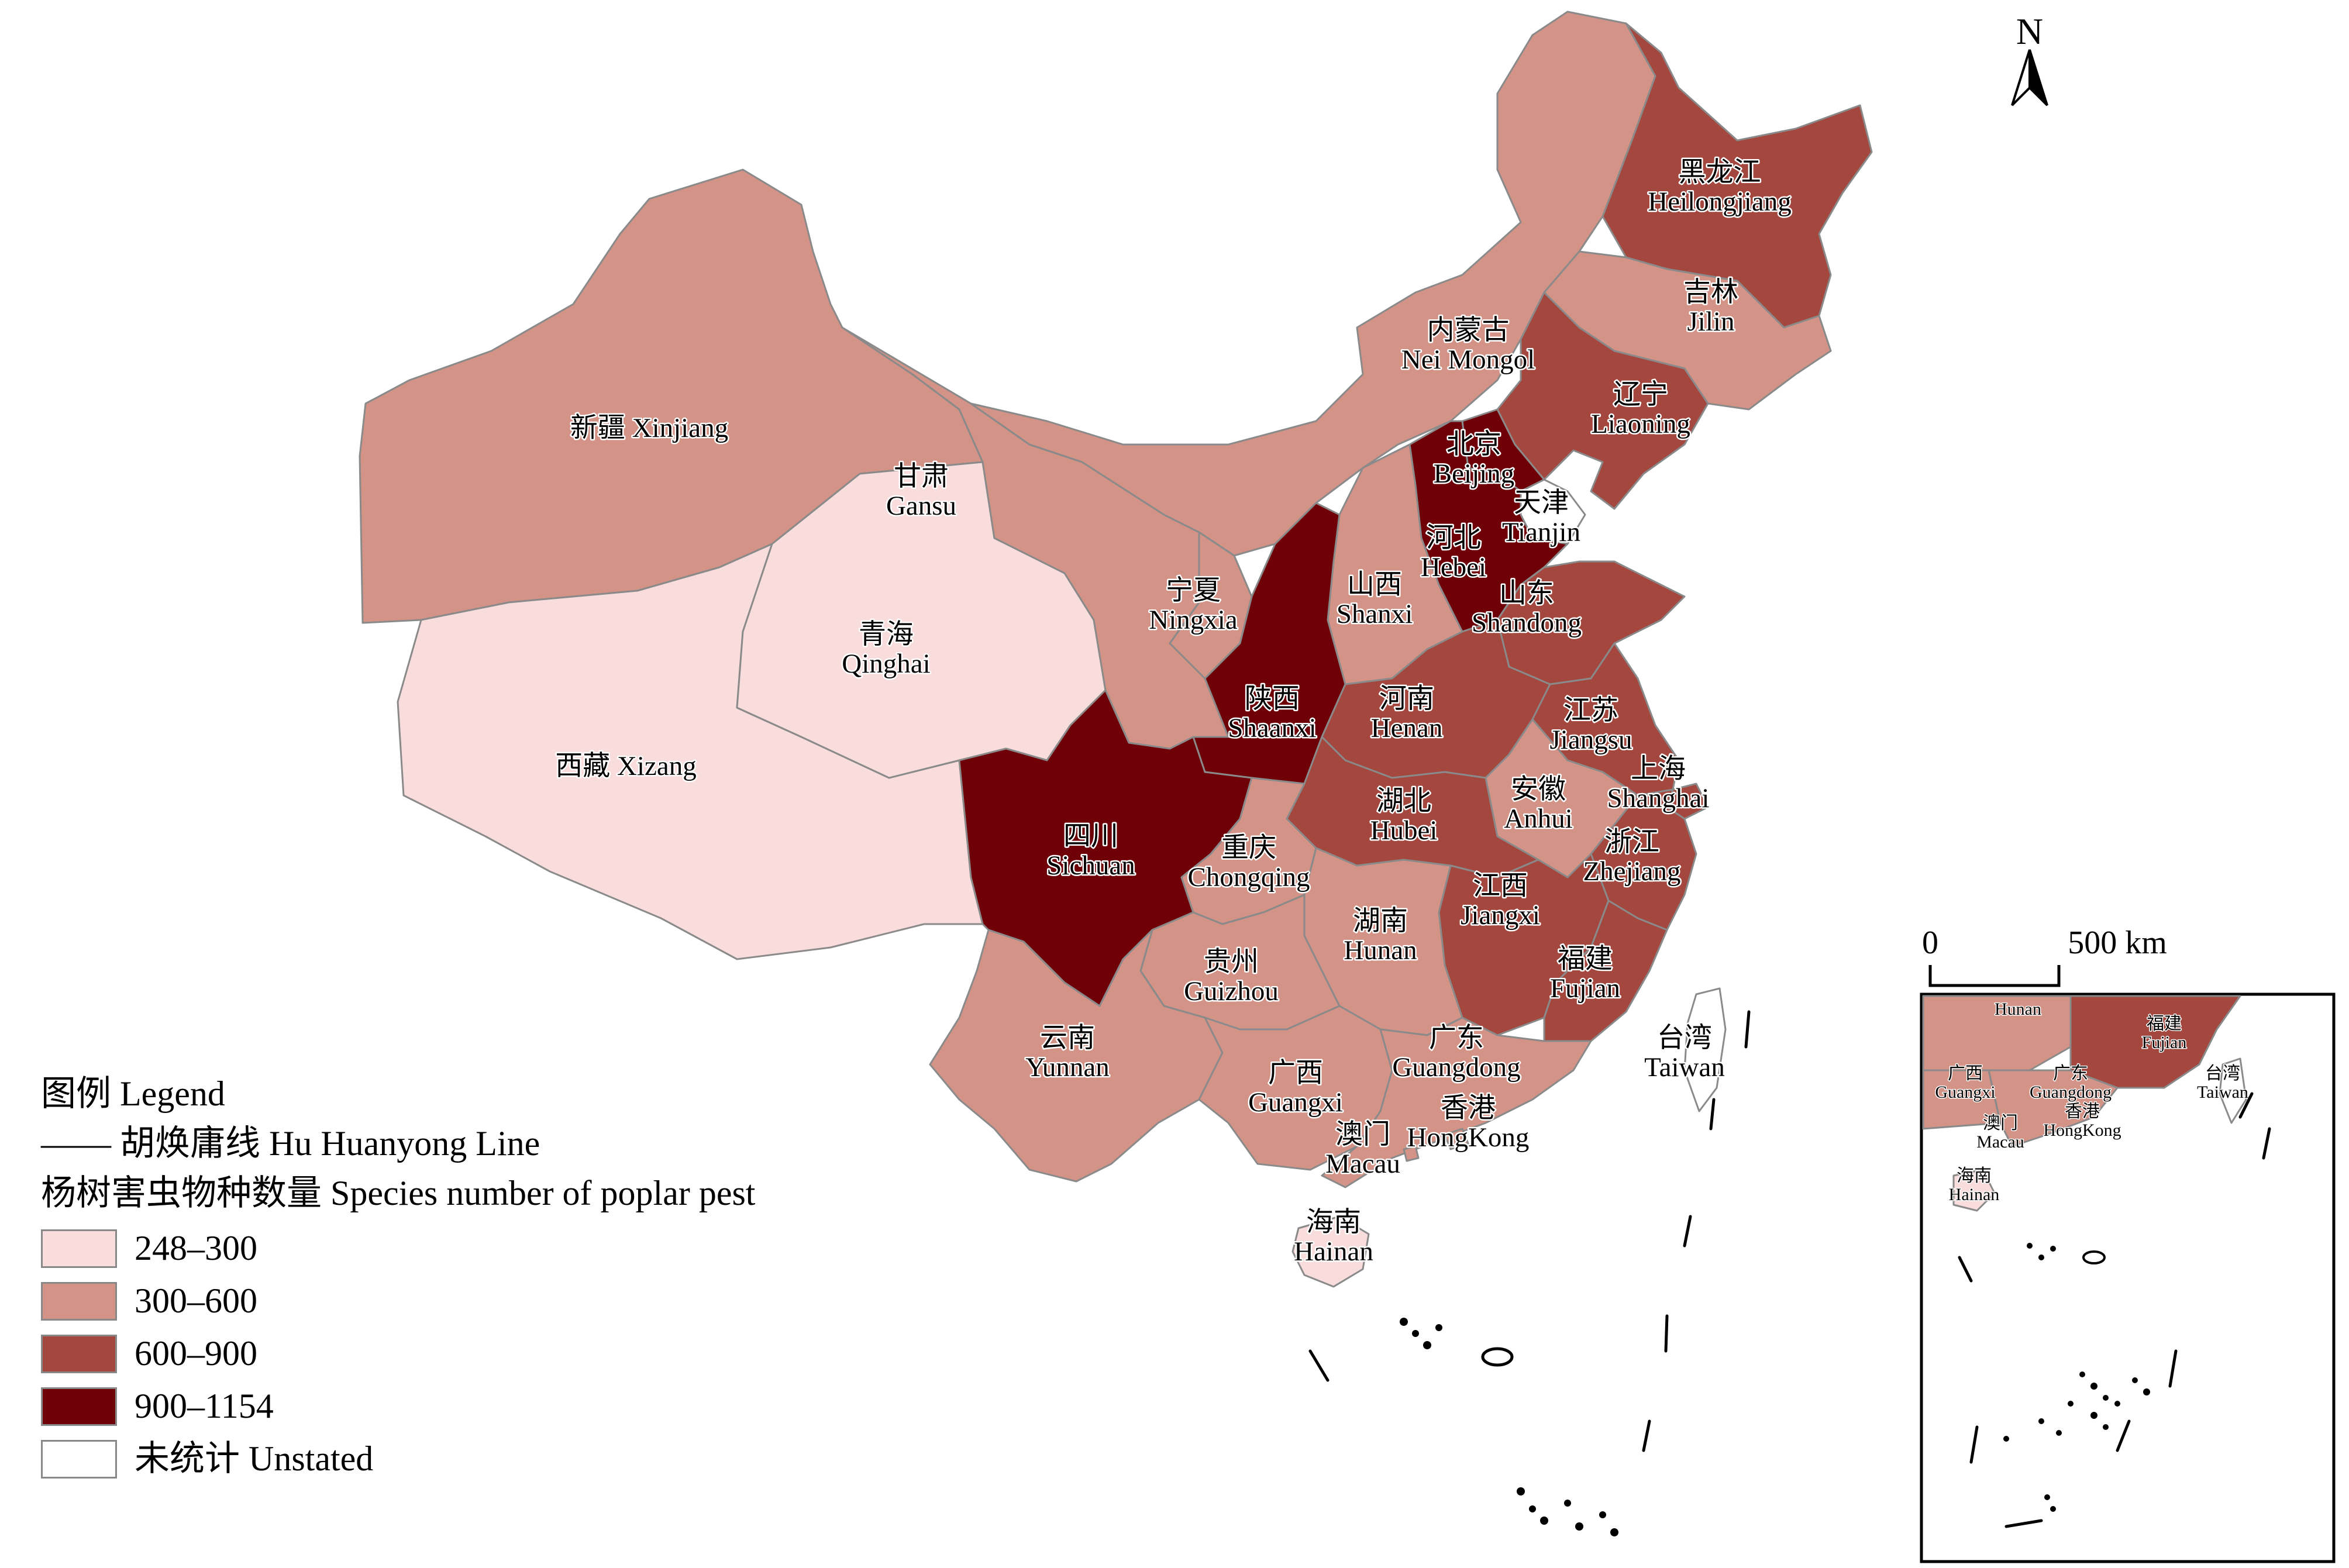 This screenshot has height=1568, width=2349. What do you see at coordinates (1965, 1083) in the screenshot?
I see `inset-label-guangxi: 广西 Guangxi` at bounding box center [1965, 1083].